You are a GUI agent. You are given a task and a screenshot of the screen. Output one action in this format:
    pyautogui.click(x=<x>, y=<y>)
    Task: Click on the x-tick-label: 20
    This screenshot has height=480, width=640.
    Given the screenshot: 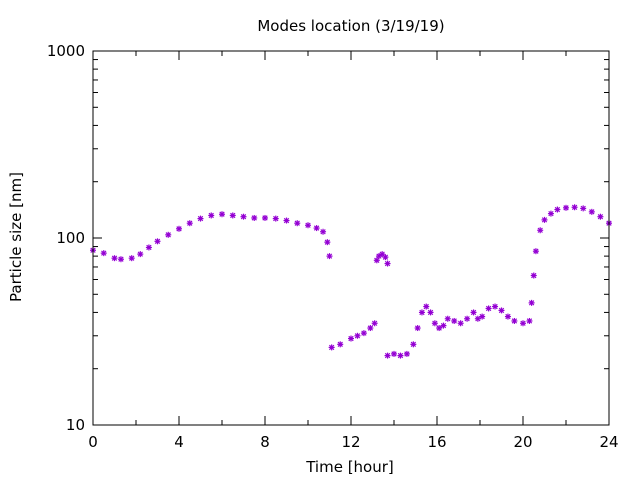 What is the action you would take?
    pyautogui.click(x=522, y=442)
    